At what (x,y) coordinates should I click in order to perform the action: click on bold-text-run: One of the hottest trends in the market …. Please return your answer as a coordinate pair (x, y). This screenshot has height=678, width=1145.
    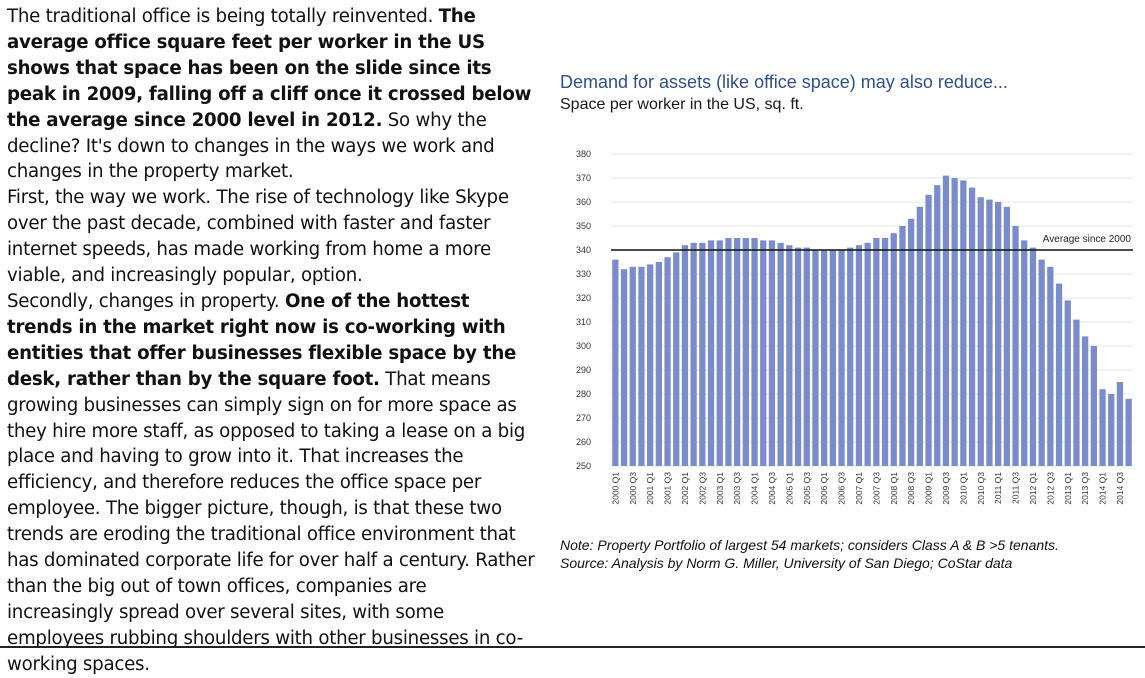
    Looking at the image, I should click on (262, 340).